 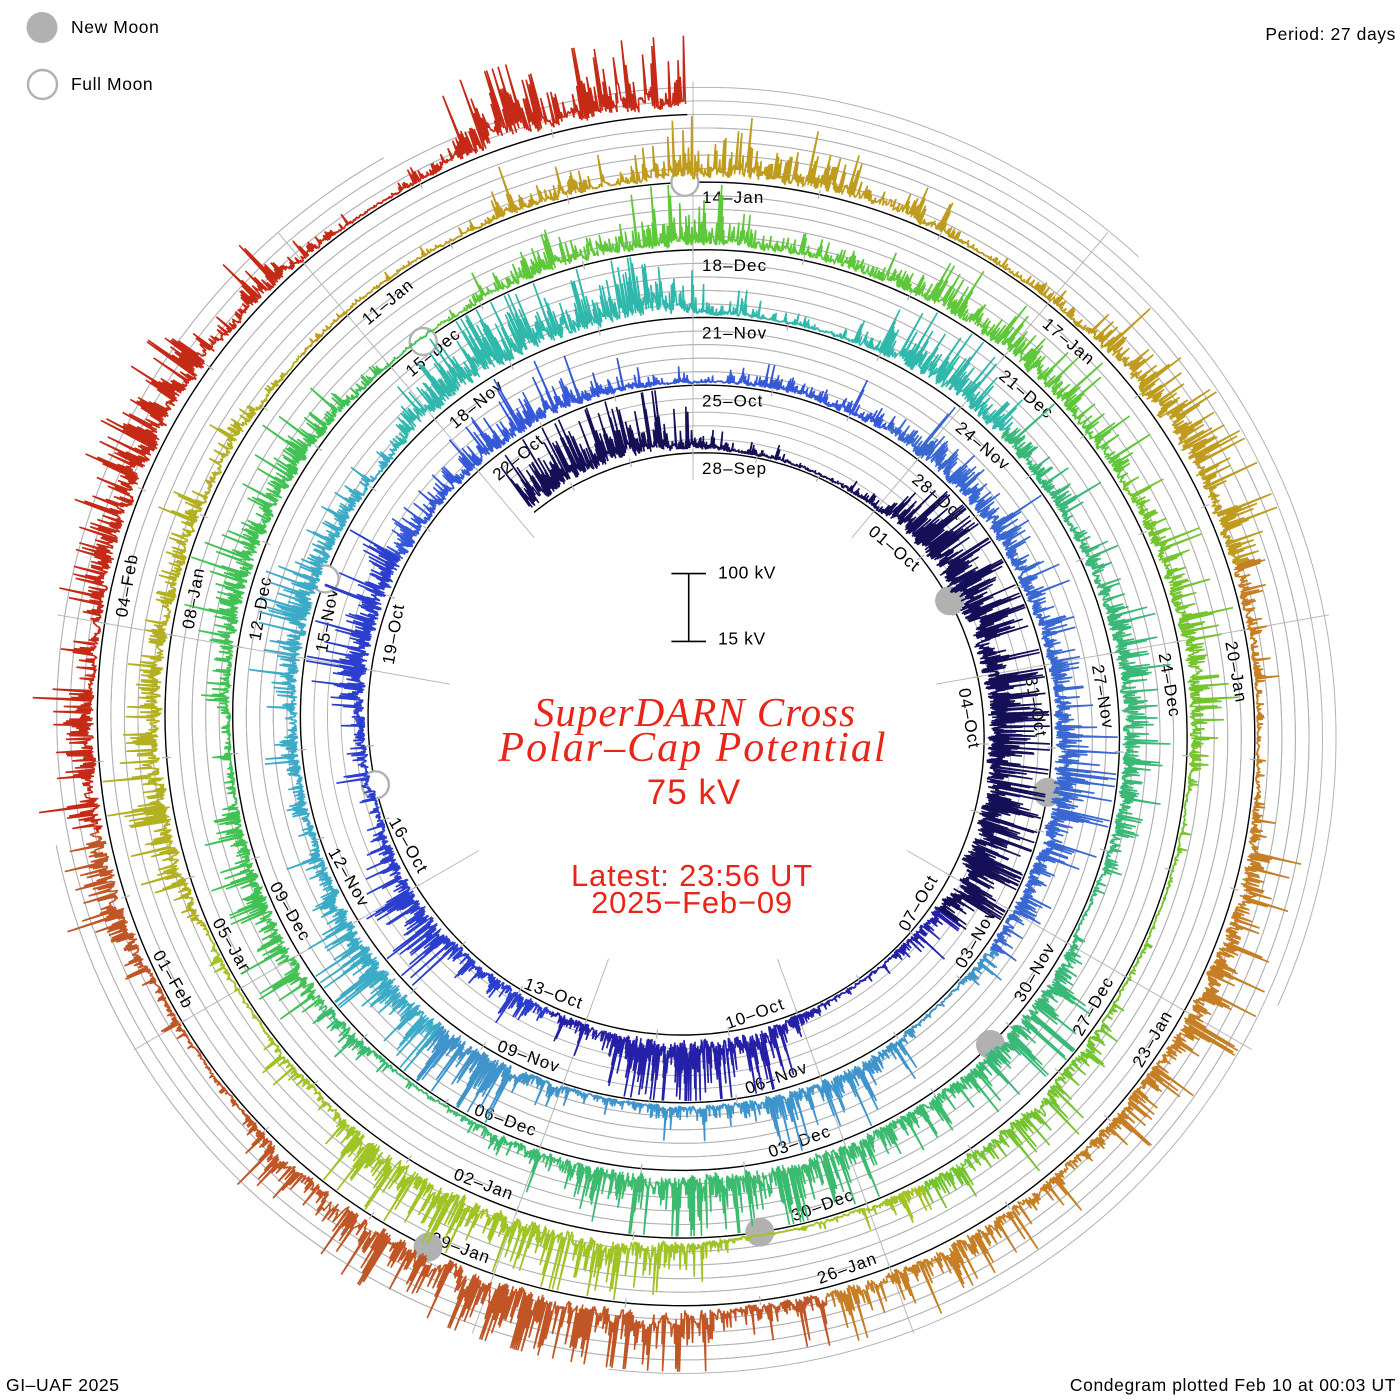 What do you see at coordinates (194, 598) in the screenshot?
I see `svg-text: 08–Jan` at bounding box center [194, 598].